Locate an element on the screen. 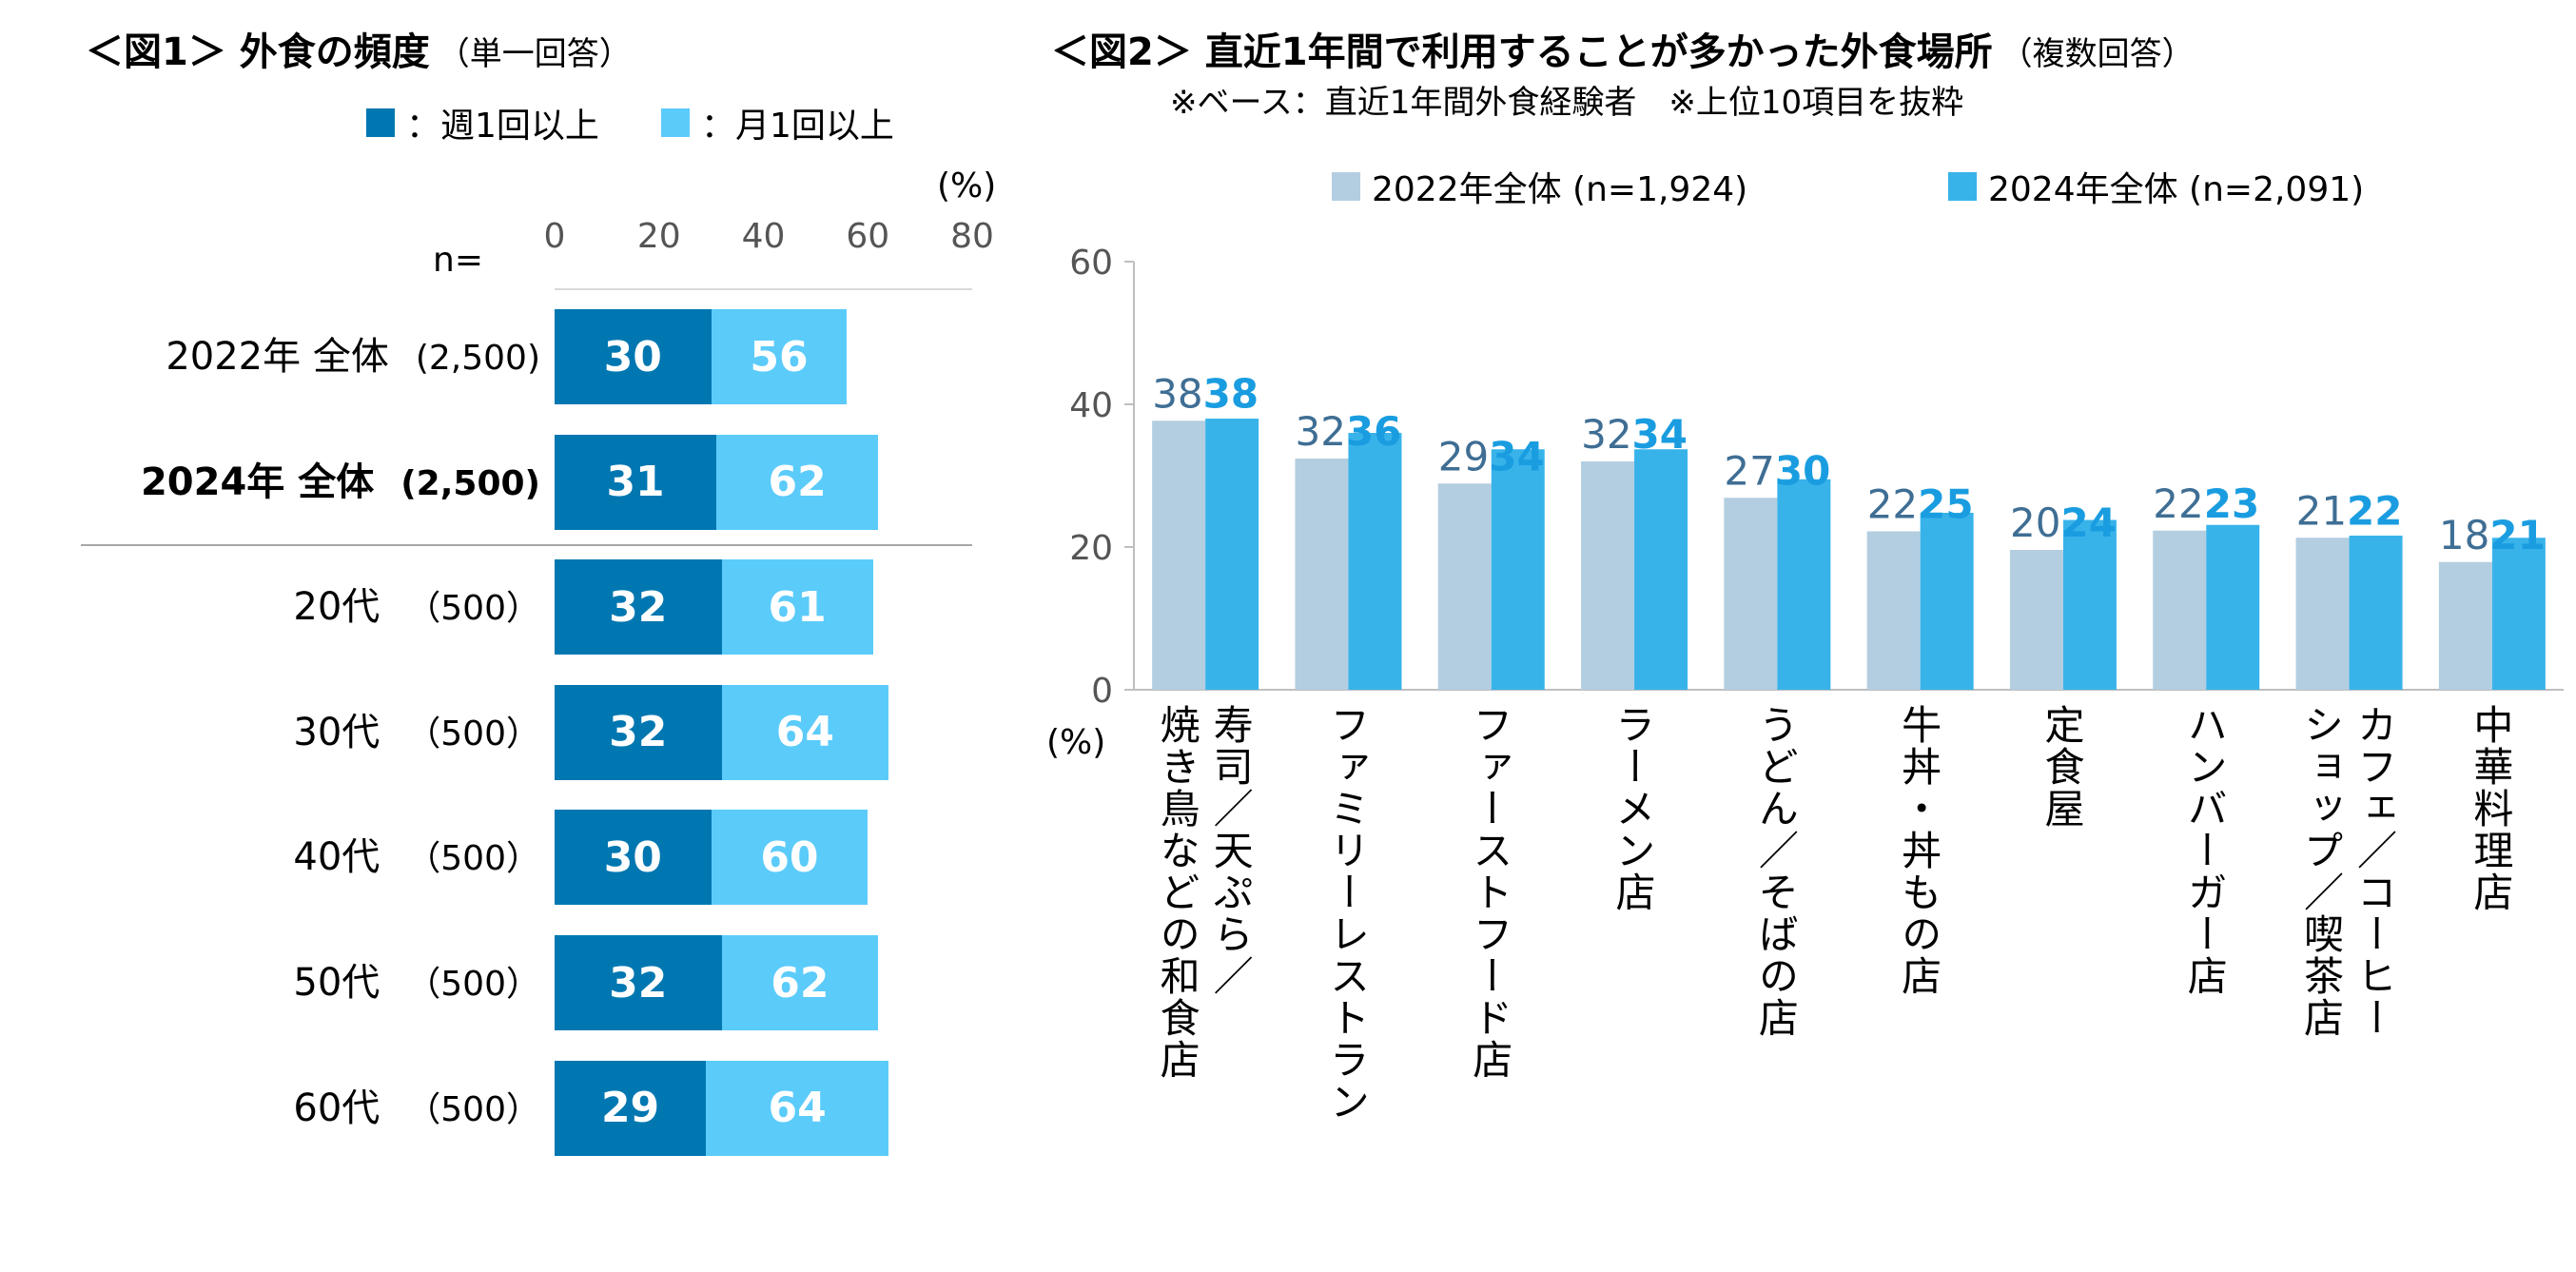  fig1-legend-weekly-label: ：週1回以上 is located at coordinates (503, 126).